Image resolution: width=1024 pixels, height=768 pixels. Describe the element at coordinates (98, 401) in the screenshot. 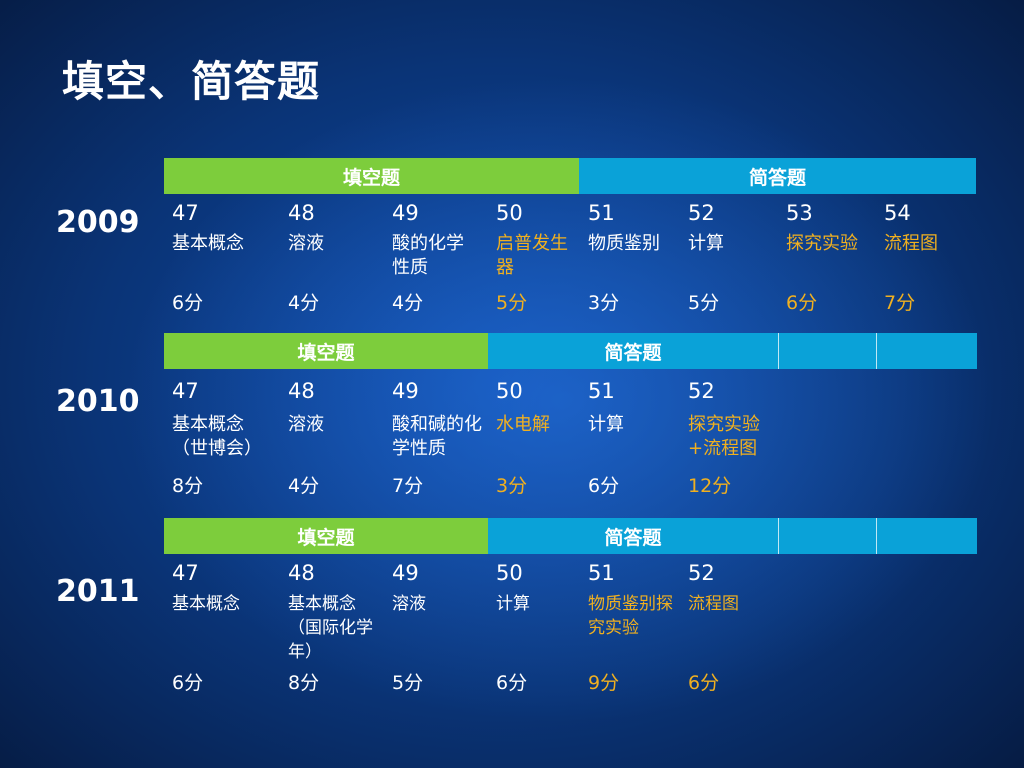

I see `year-label-2010: 2010` at that location.